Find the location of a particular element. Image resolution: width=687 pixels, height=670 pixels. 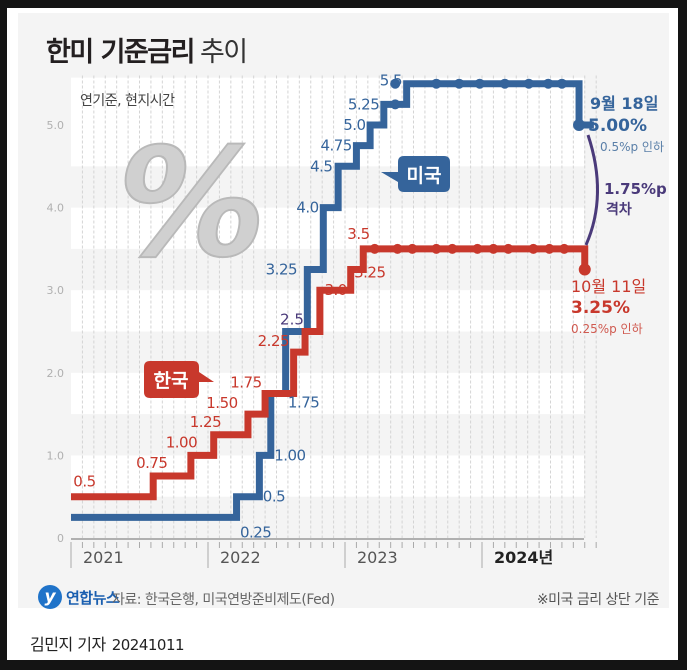

y-tick-label: 2.0 is located at coordinates (56, 373).